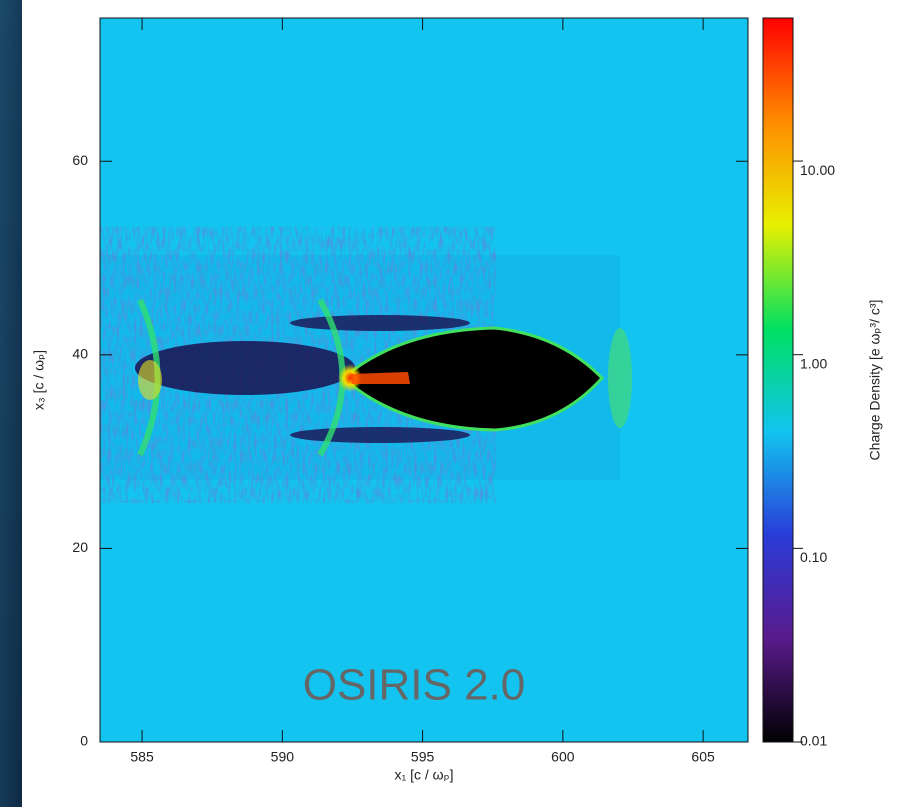 The image size is (903, 812). What do you see at coordinates (142, 757) in the screenshot?
I see `x-tick-label: 585` at bounding box center [142, 757].